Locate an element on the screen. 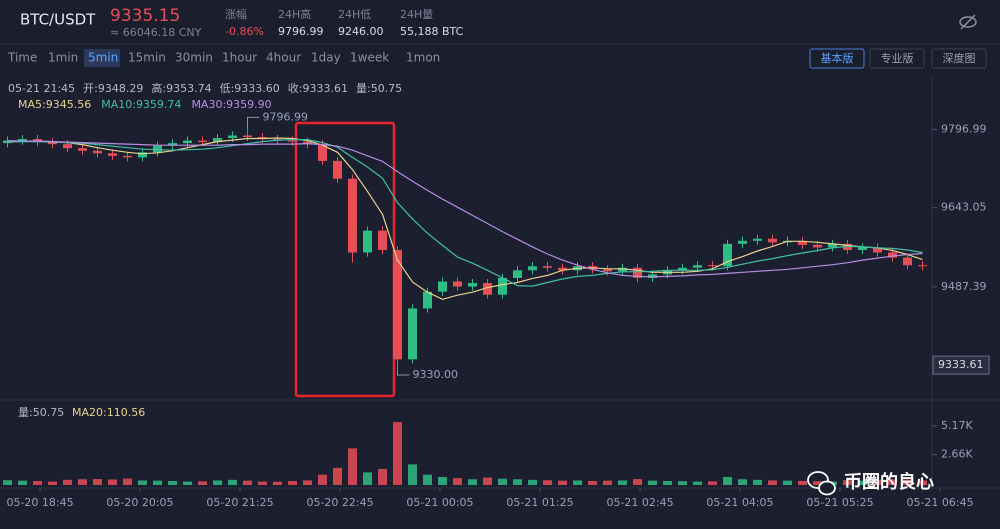  interval-tab: 30min is located at coordinates (194, 58).